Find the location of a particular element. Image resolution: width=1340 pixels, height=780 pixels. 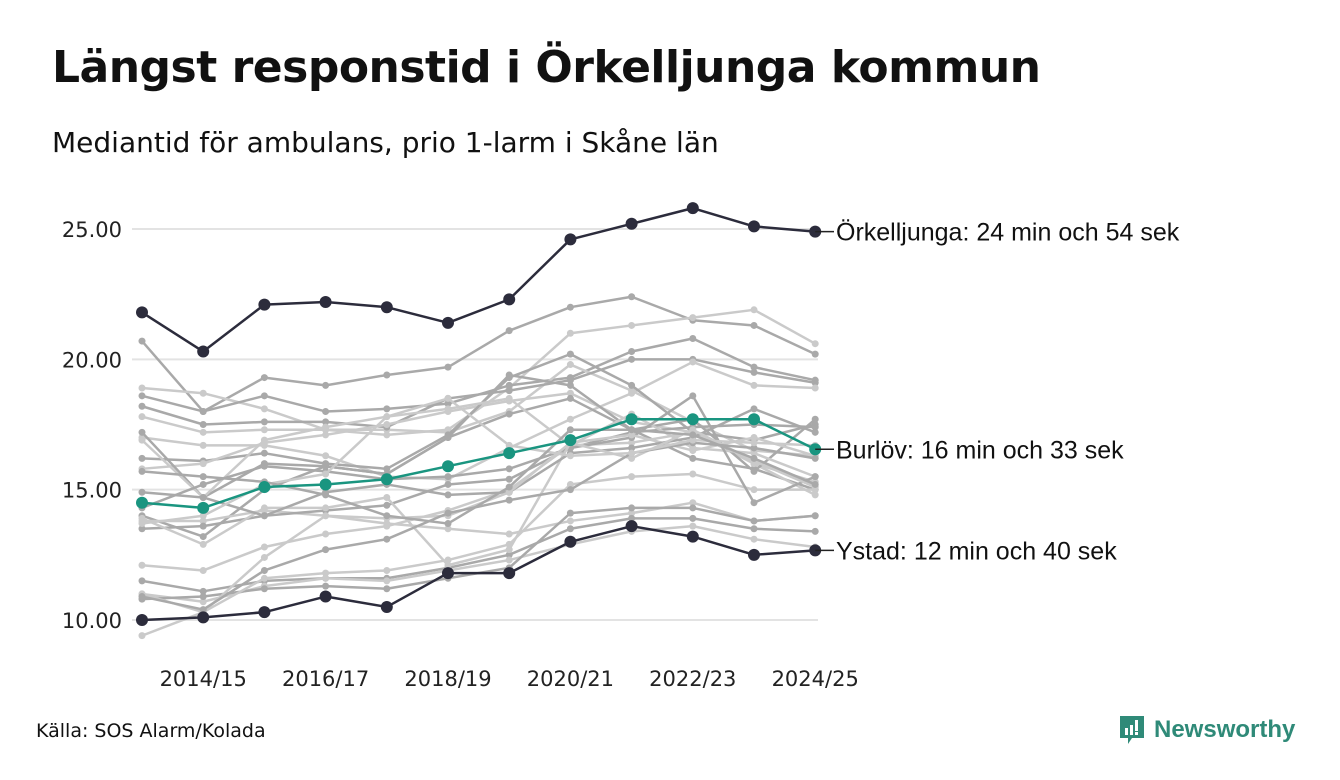

source-note: Källa: SOS Alarm/Kolada is located at coordinates (151, 731).